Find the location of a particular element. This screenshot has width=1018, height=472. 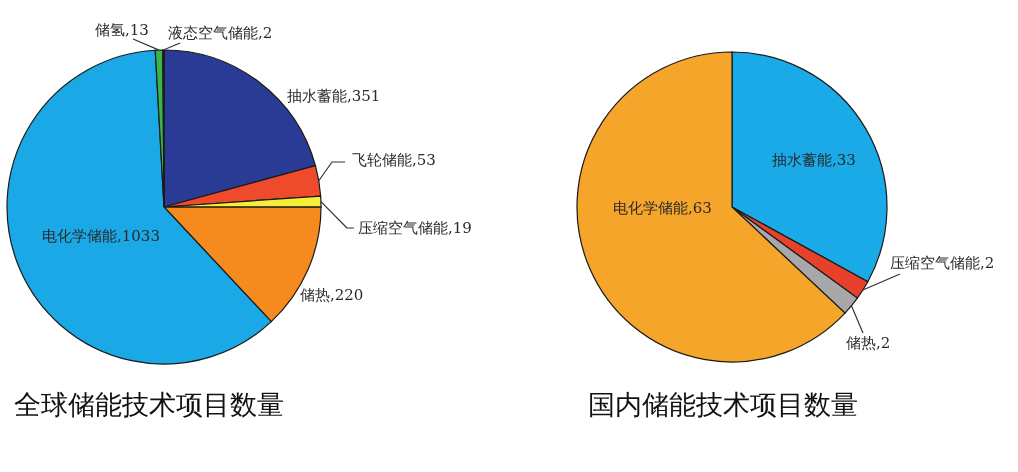

data-label: ,33 is located at coordinates (844, 160).